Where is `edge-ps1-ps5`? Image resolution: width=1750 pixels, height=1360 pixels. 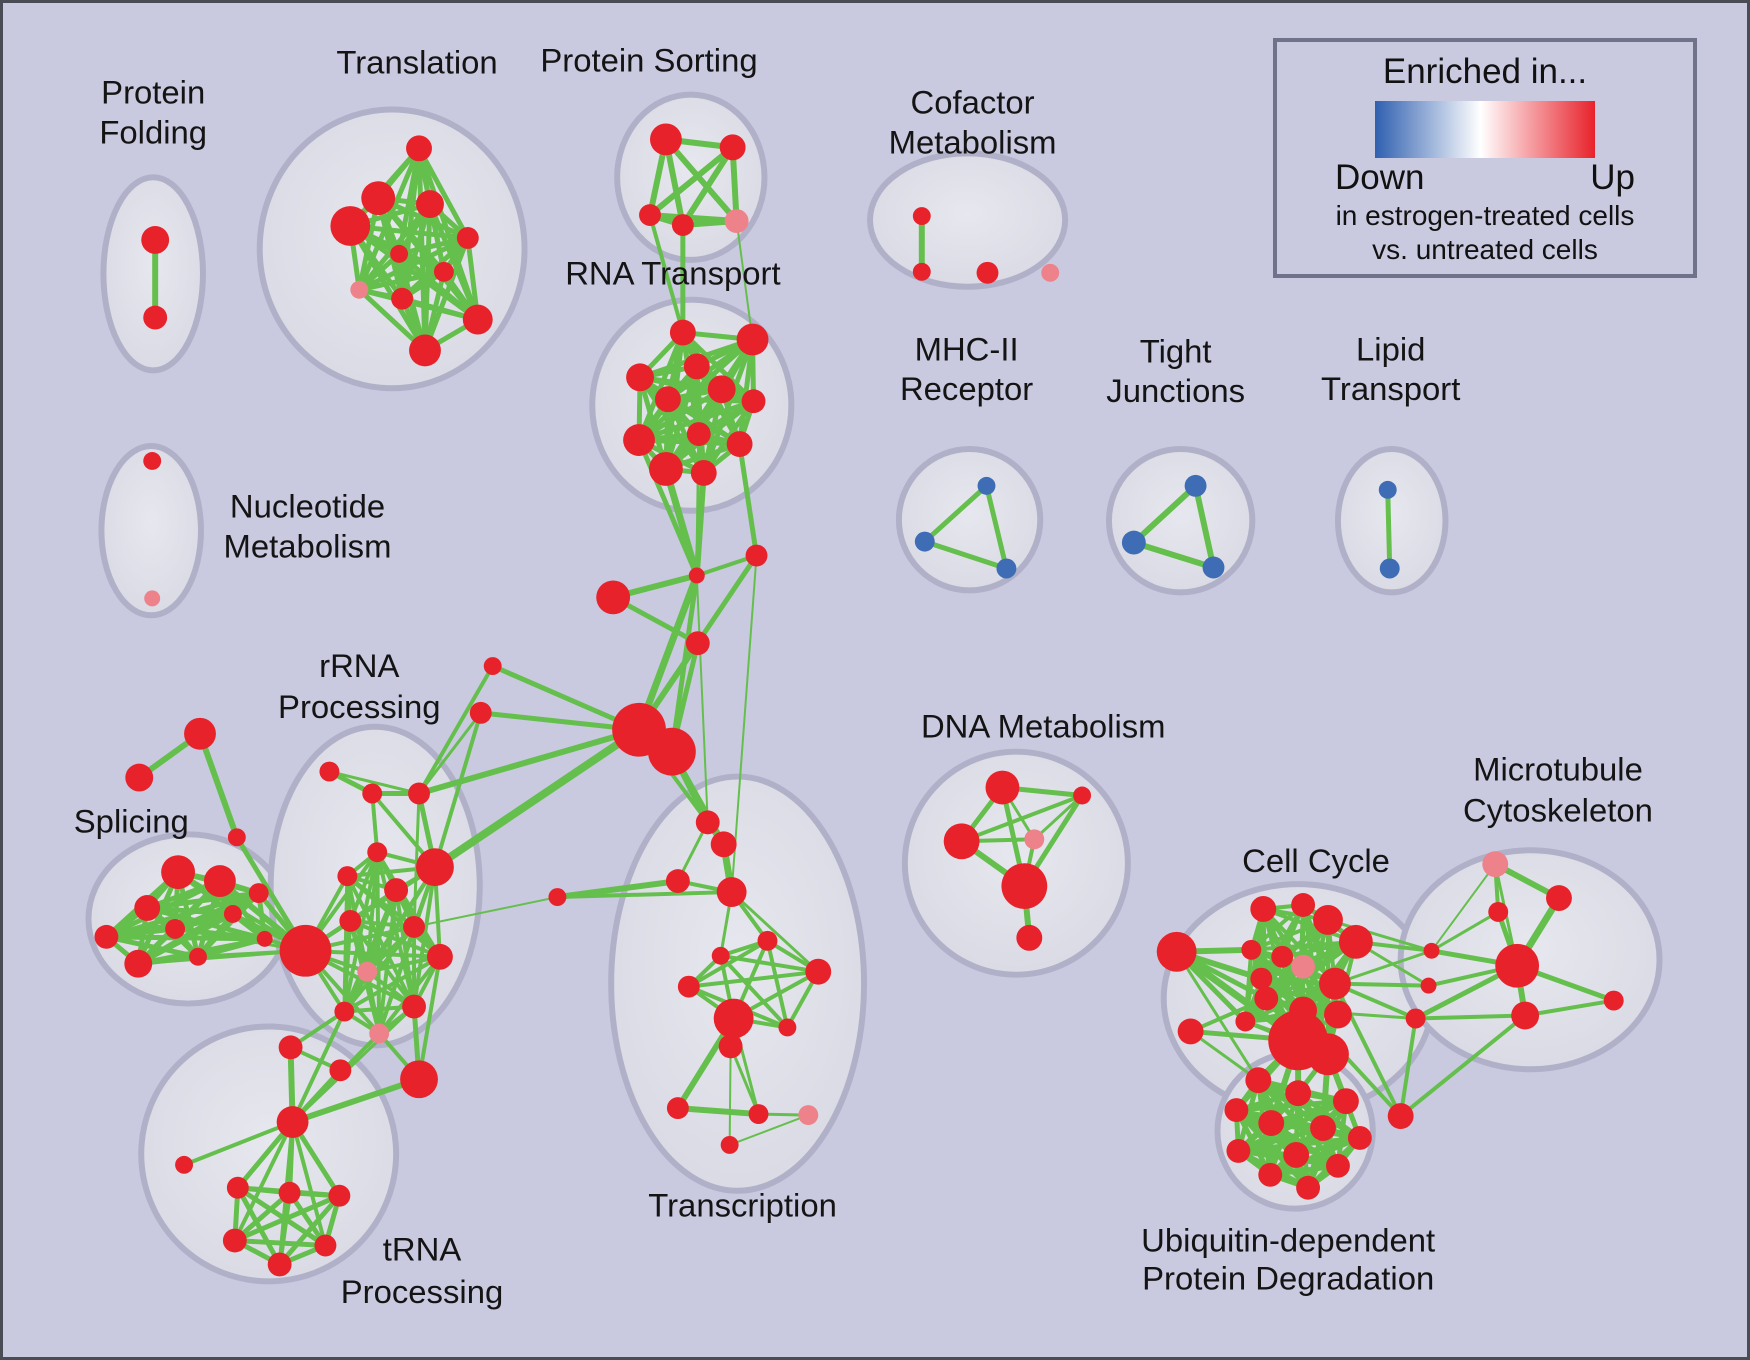 edge-ps1-ps5 is located at coordinates (701, 180).